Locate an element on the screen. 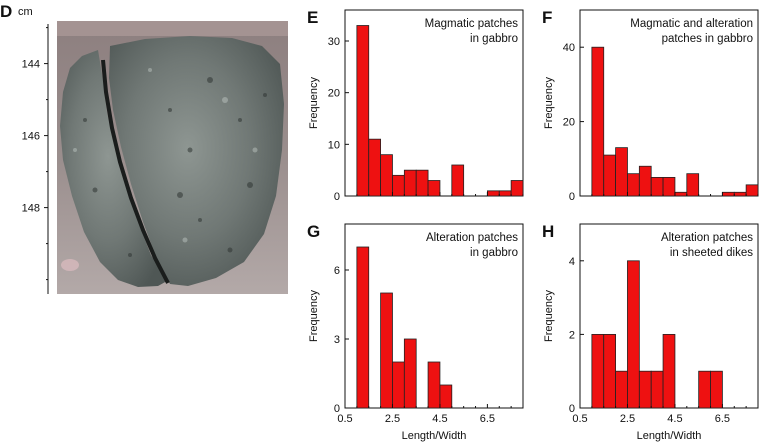  core-rock-right-piece is located at coordinates (196, 161).